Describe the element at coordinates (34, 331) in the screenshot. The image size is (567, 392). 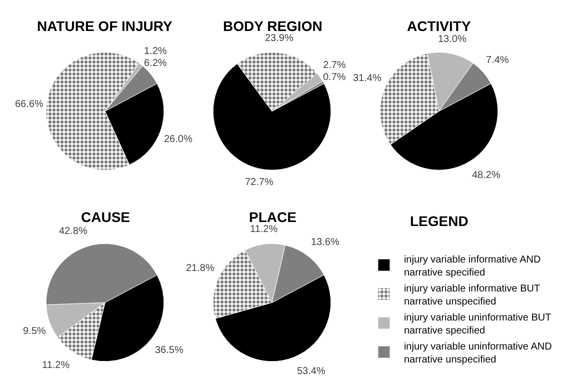
I see `data-label: 9.5%` at that location.